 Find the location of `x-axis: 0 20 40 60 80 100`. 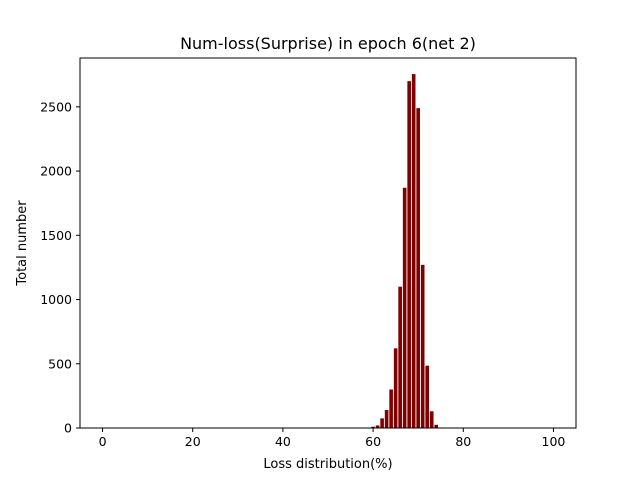

x-axis: 0 20 40 60 80 100 is located at coordinates (332, 438).